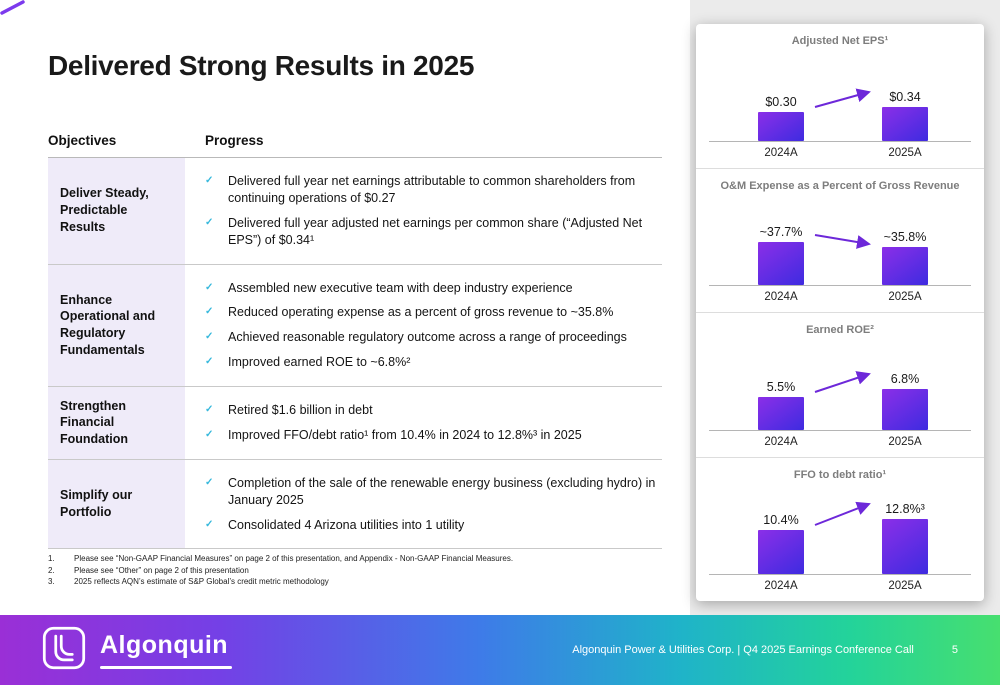 Image resolution: width=1000 pixels, height=685 pixels. What do you see at coordinates (64, 650) in the screenshot?
I see `algonquin-logo-icon` at bounding box center [64, 650].